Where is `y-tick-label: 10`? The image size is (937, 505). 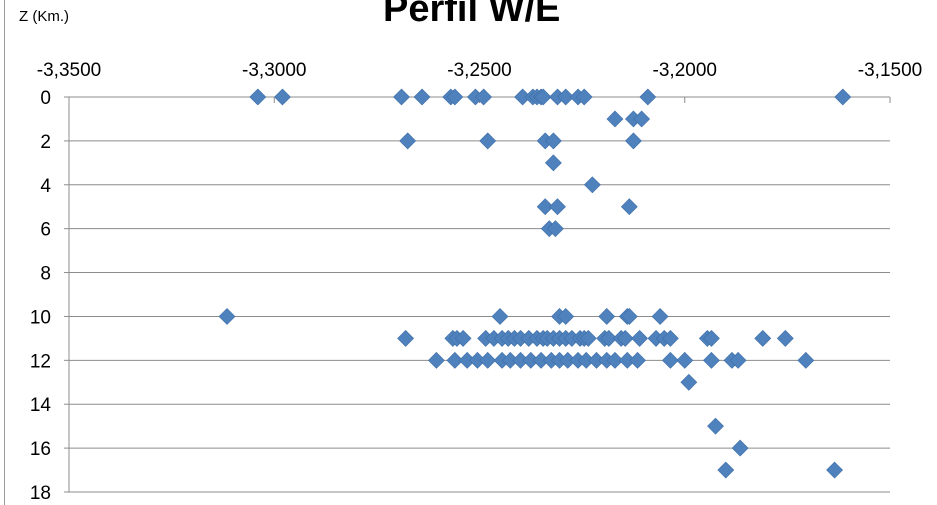 y-tick-label: 10 is located at coordinates (40, 317).